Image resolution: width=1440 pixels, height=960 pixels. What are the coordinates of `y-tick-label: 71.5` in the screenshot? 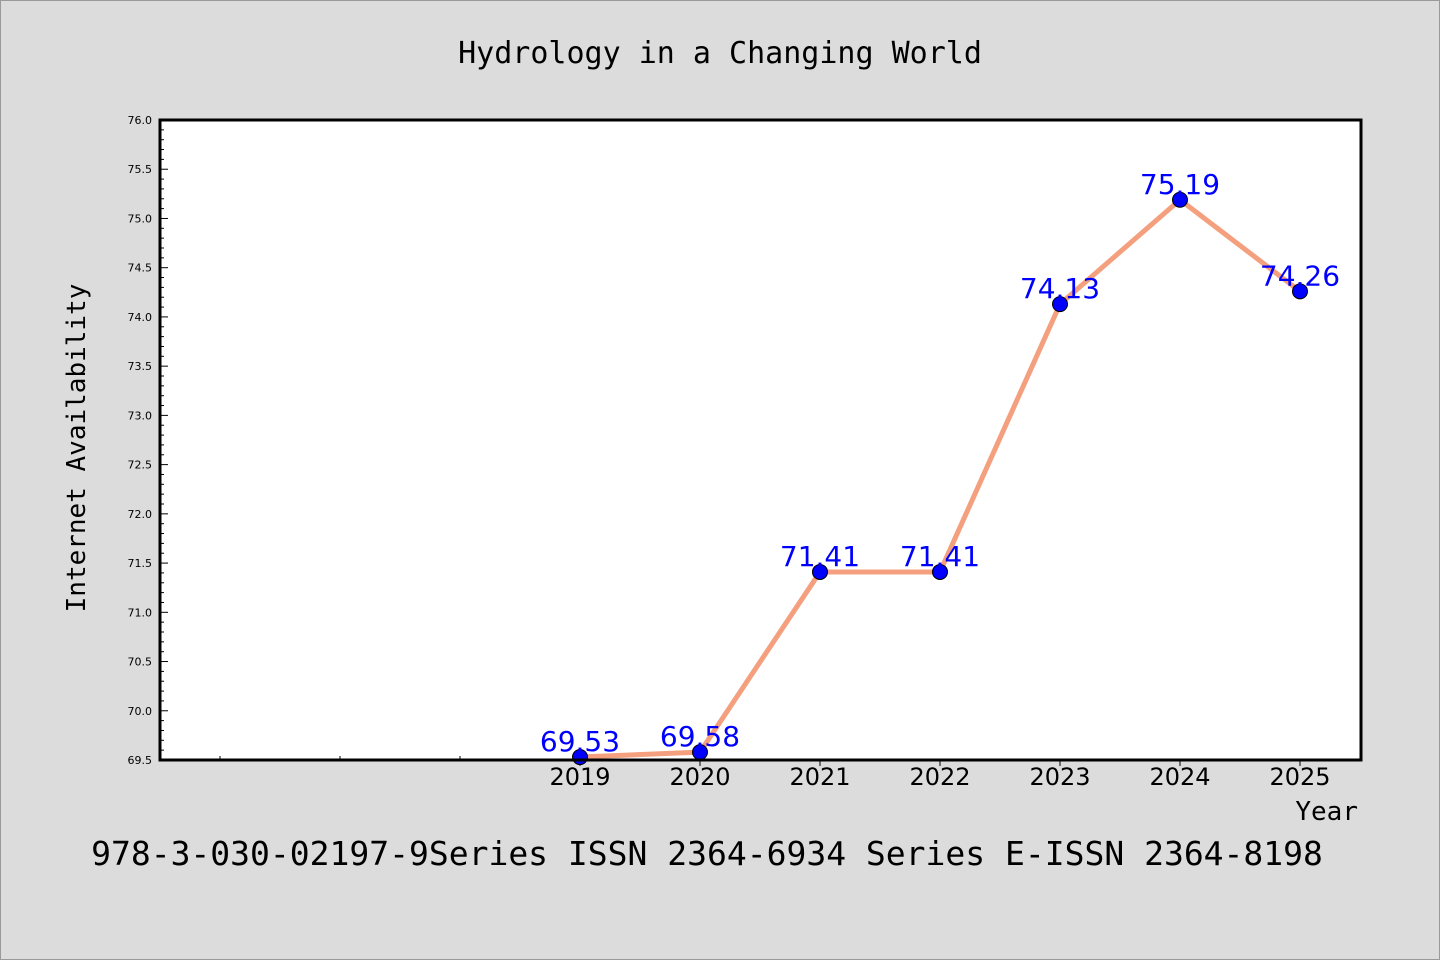 It's located at (140, 563).